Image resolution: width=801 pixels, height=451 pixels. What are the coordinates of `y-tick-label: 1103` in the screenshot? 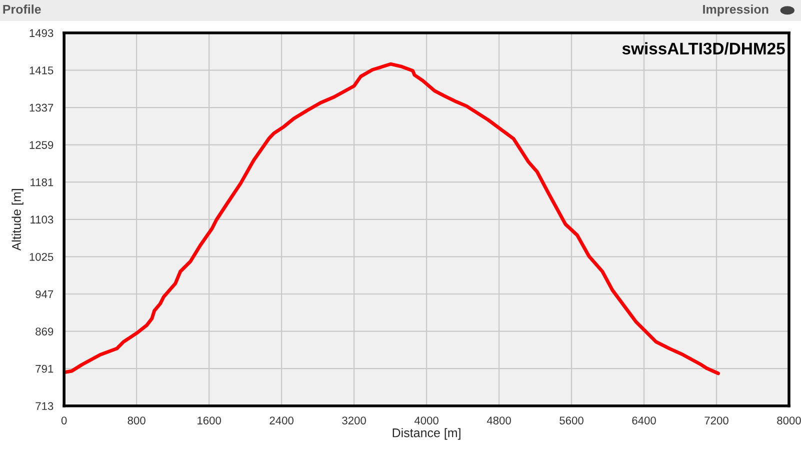 It's located at (42, 220).